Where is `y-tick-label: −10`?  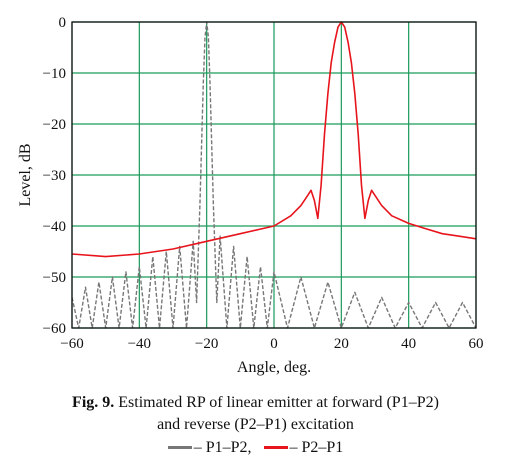
y-tick-label: −10 is located at coordinates (54, 74).